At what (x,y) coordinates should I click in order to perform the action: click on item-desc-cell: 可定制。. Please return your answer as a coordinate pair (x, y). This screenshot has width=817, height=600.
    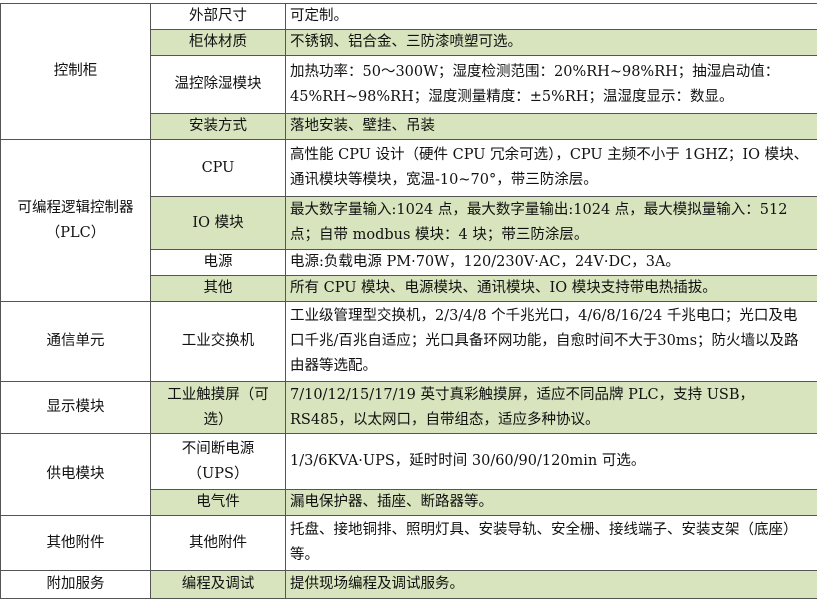
    Looking at the image, I should click on (551, 16).